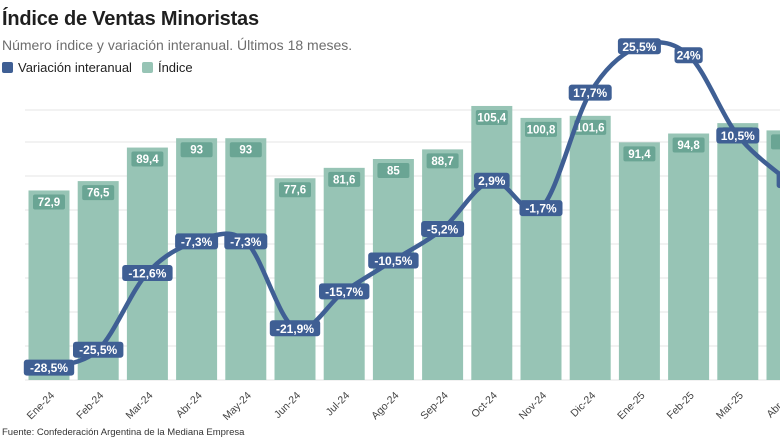  I want to click on line-label: 25,5%, so click(639, 47).